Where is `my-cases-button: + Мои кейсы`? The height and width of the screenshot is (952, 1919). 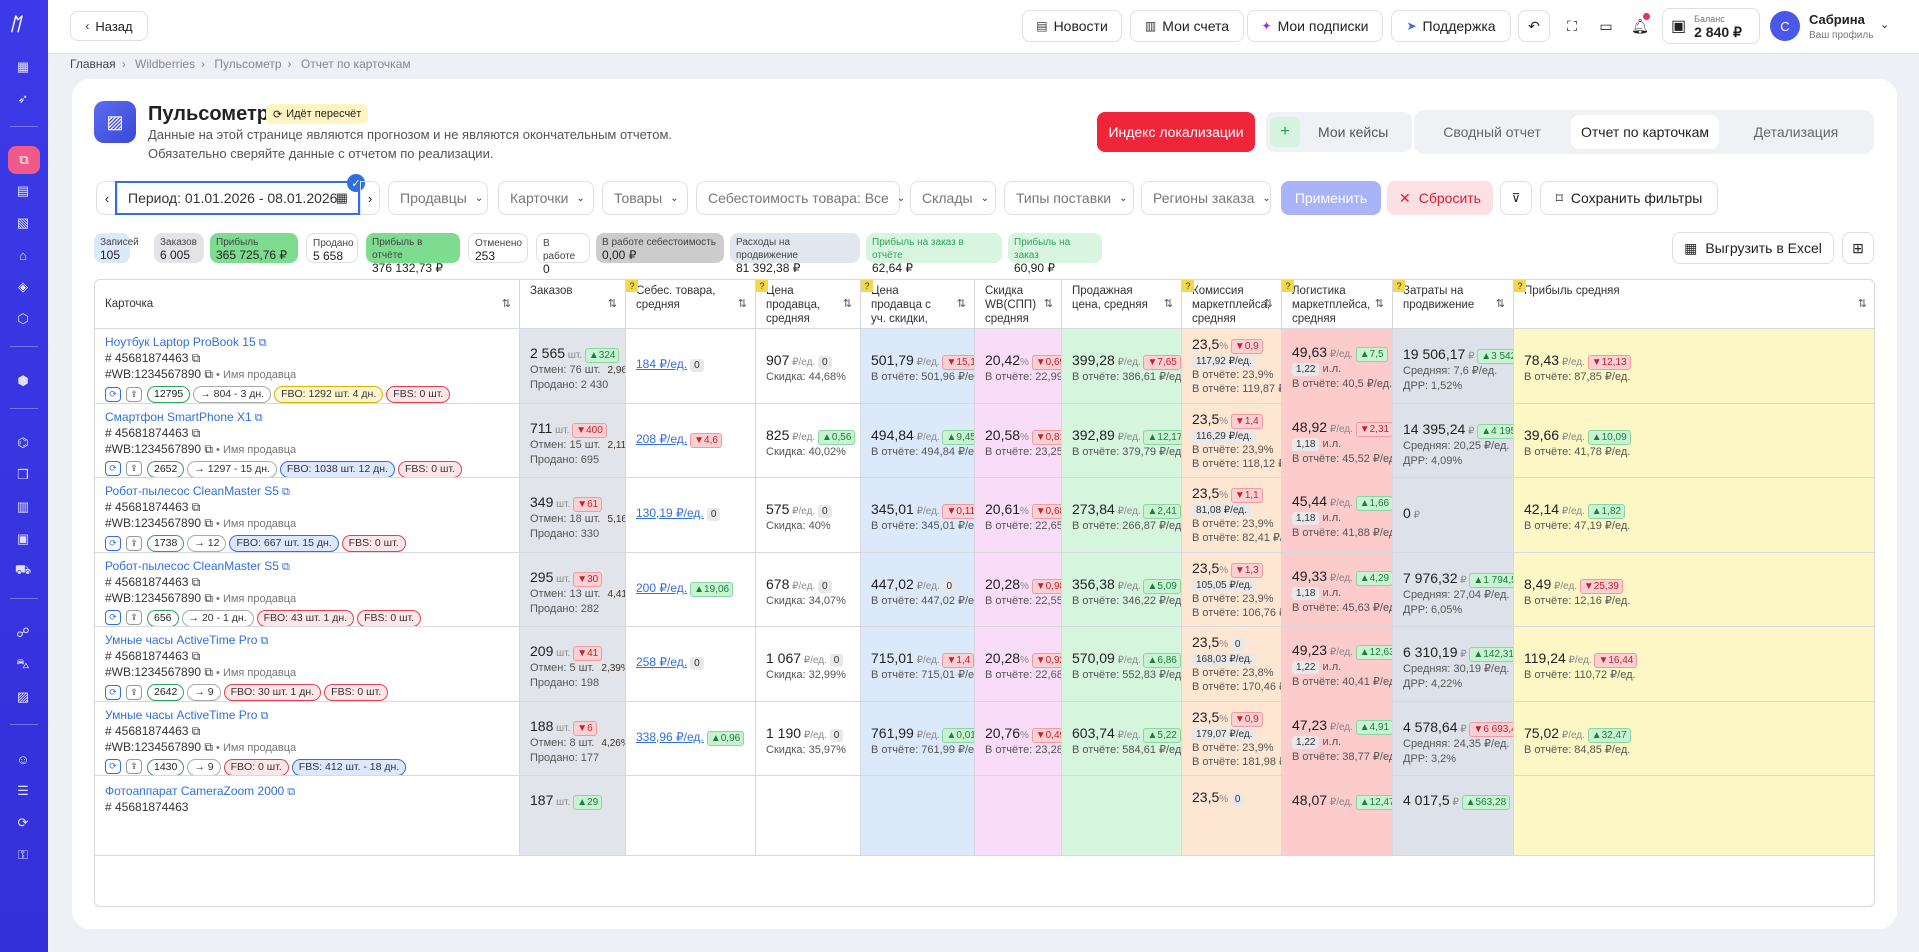 my-cases-button: + Мои кейсы is located at coordinates (1339, 132).